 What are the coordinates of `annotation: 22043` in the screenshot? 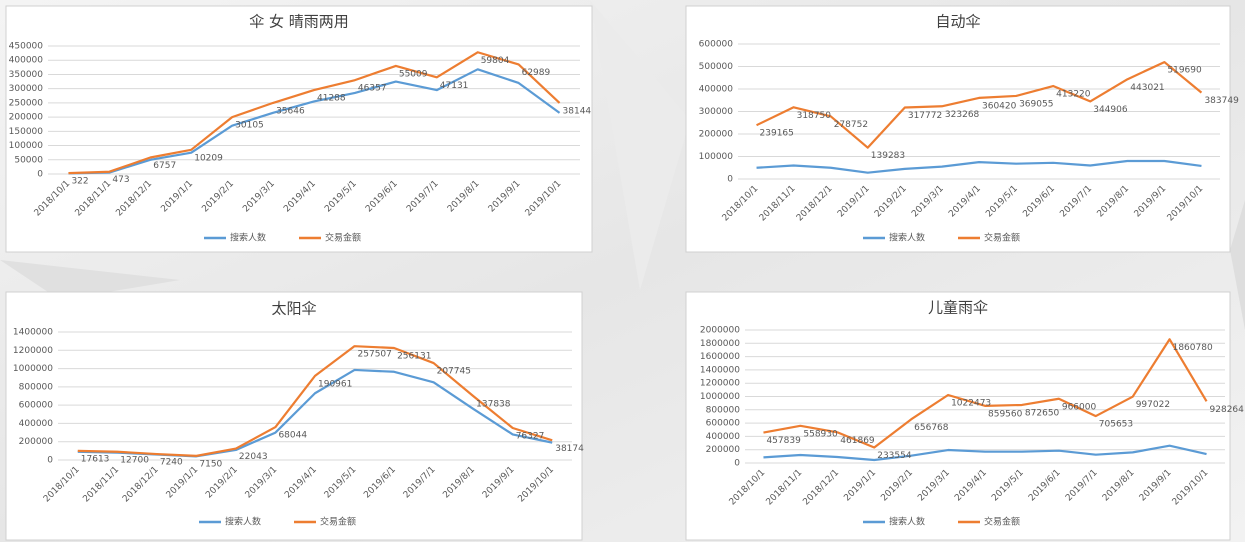 It's located at (253, 457).